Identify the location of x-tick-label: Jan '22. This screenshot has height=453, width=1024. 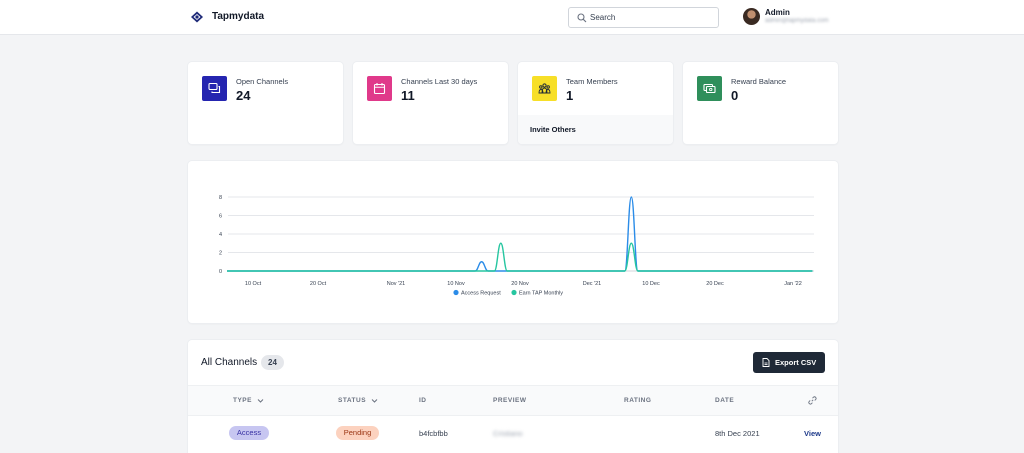
(793, 284).